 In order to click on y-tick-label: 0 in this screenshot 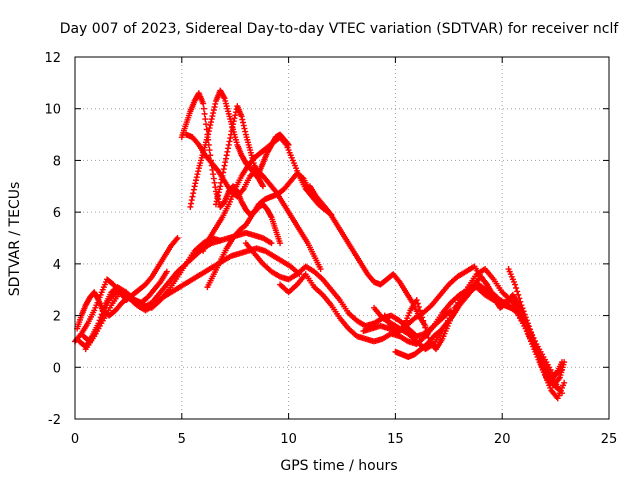, I will do `click(57, 368)`.